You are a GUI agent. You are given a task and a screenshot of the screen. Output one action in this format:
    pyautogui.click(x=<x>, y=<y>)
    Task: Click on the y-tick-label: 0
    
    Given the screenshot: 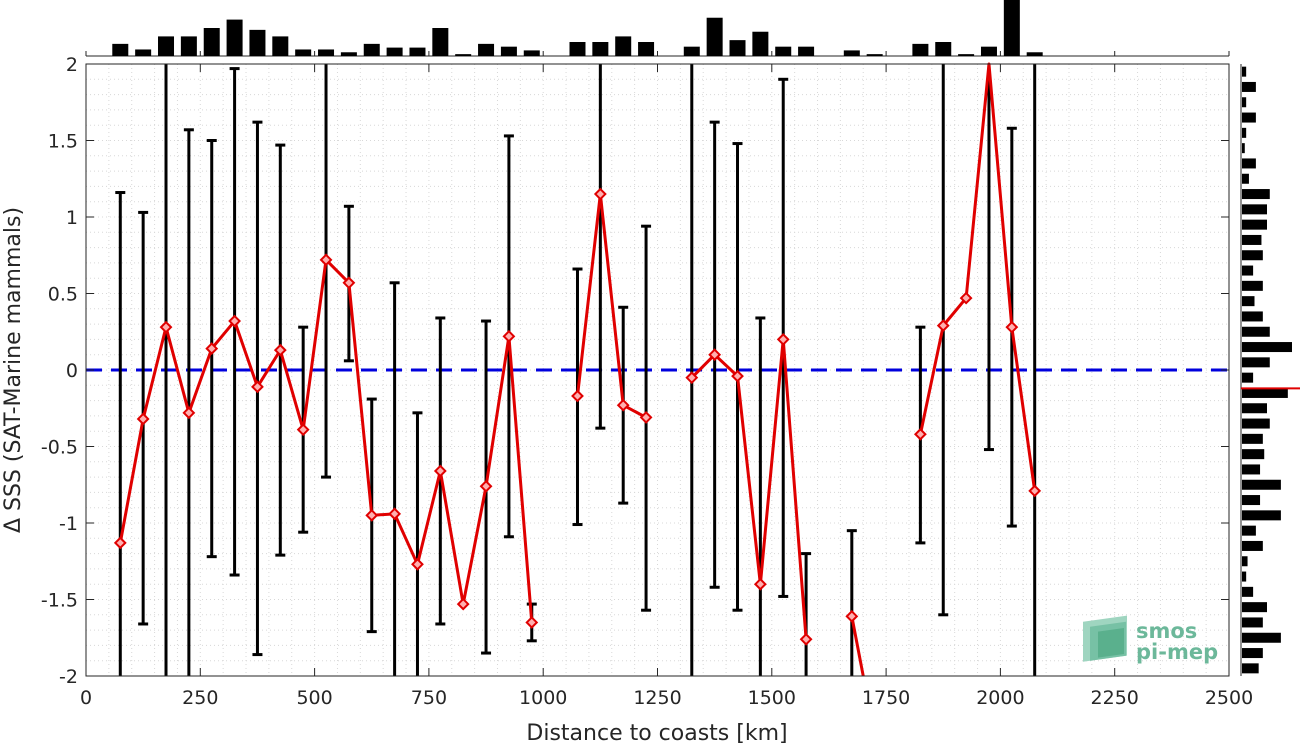 What is the action you would take?
    pyautogui.click(x=72, y=371)
    